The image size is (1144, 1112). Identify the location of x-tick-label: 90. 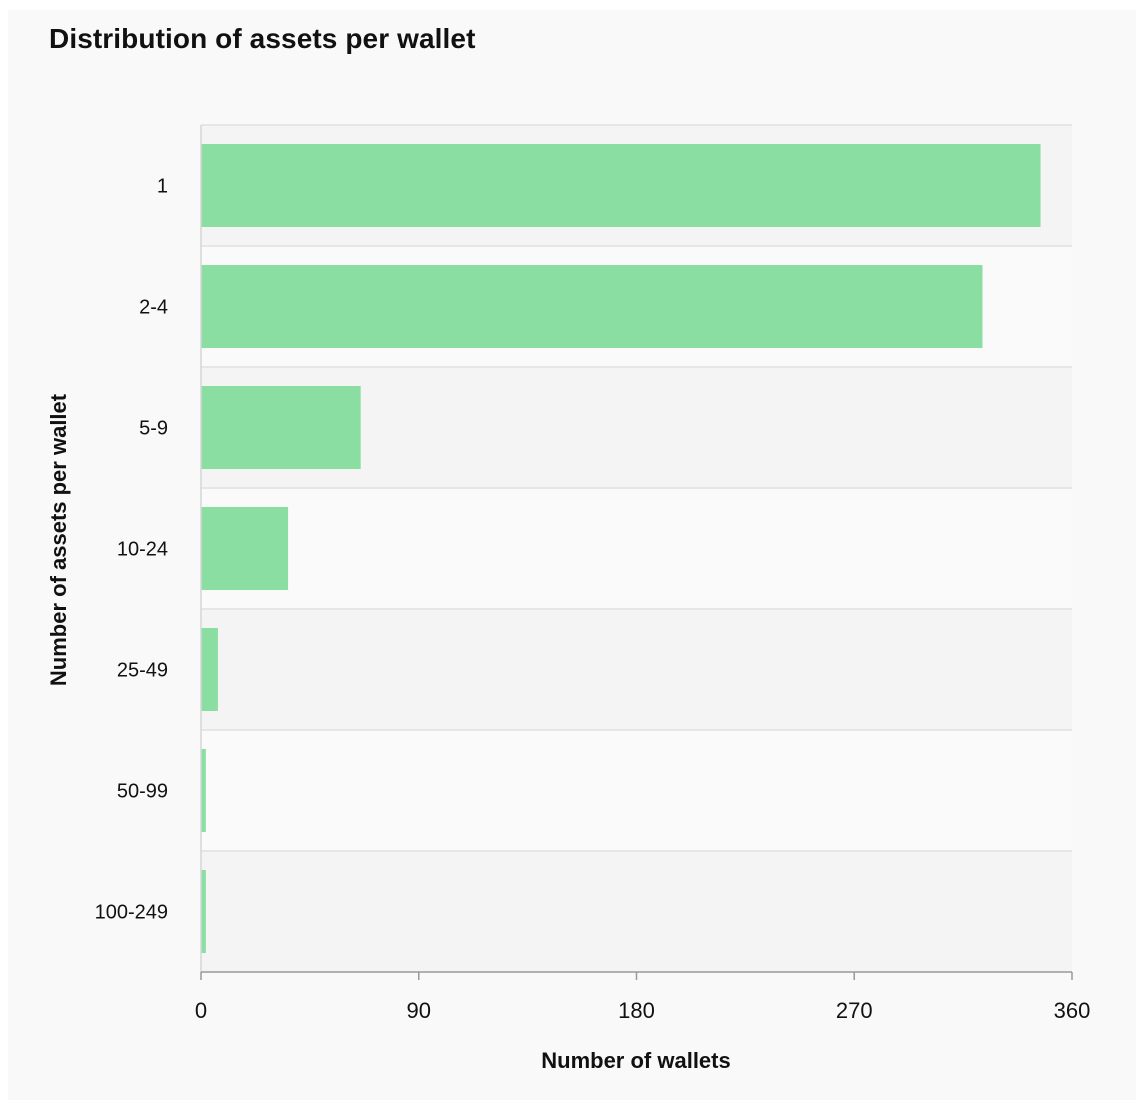
(419, 1010).